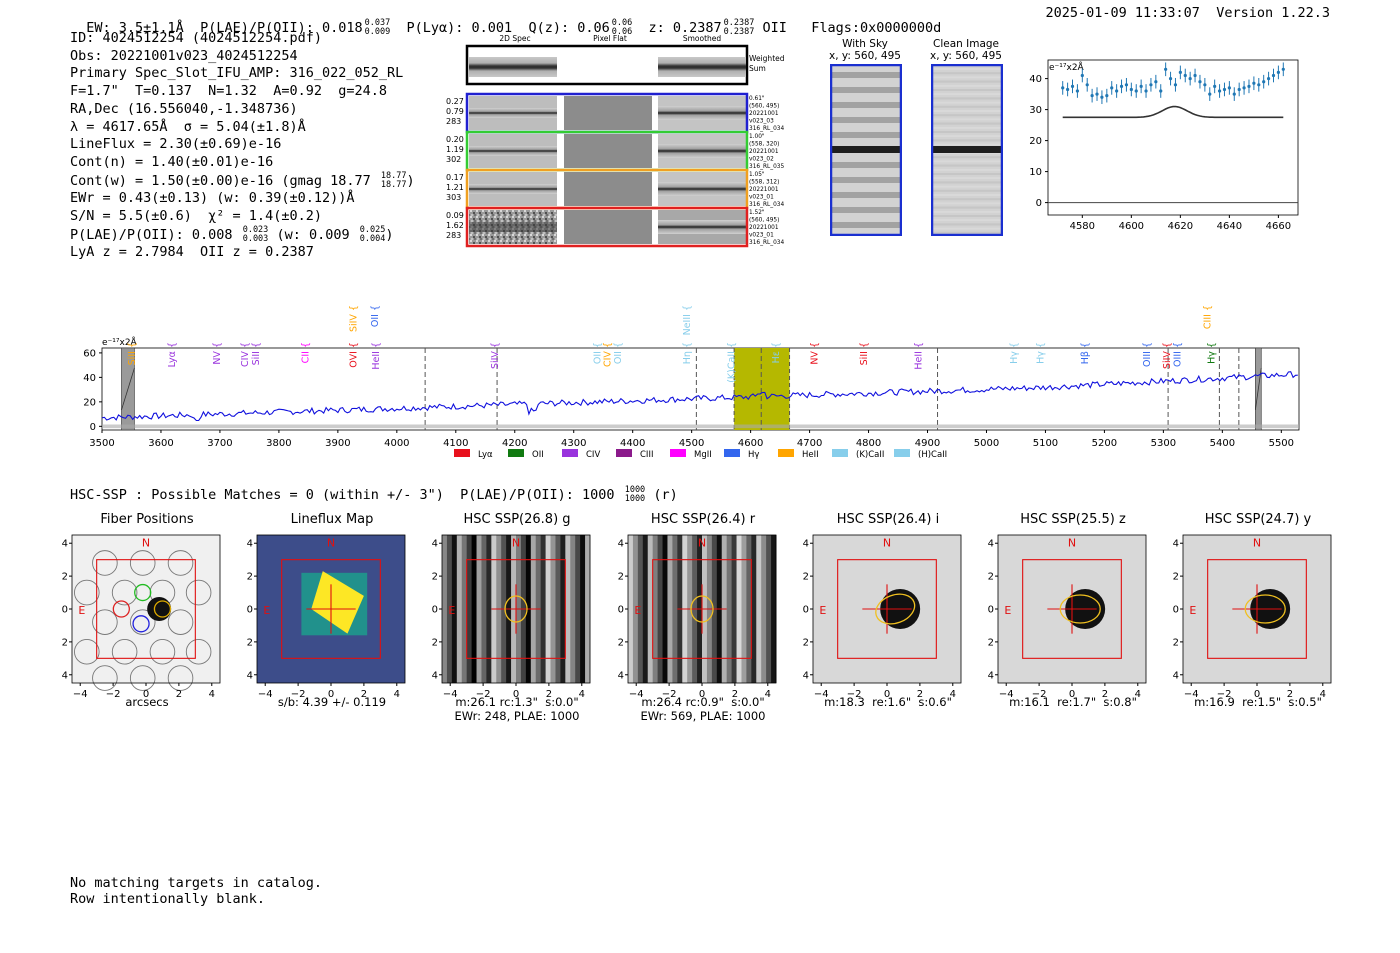  What do you see at coordinates (806, 610) in the screenshot?
I see `hsc-y-tick-label: 0` at bounding box center [806, 610].